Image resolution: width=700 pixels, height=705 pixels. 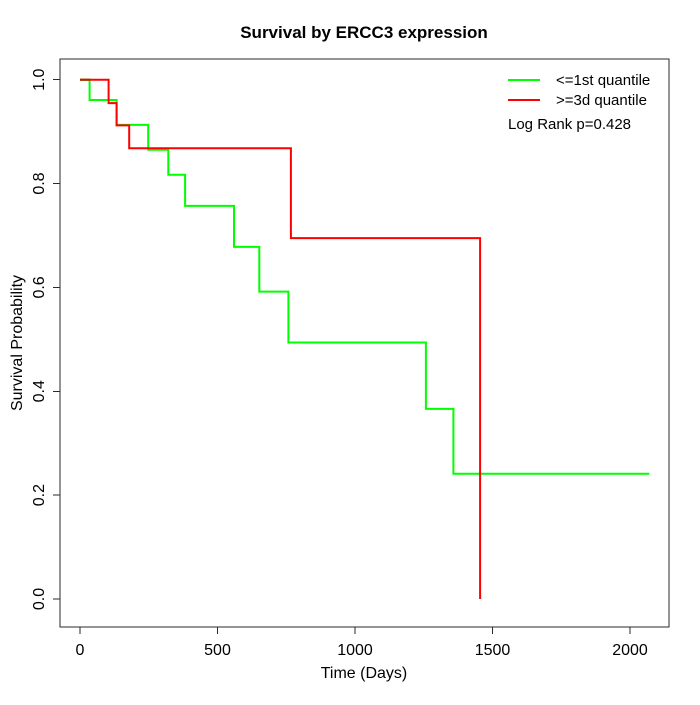 I want to click on y-tick-label: 0.4, so click(x=39, y=391).